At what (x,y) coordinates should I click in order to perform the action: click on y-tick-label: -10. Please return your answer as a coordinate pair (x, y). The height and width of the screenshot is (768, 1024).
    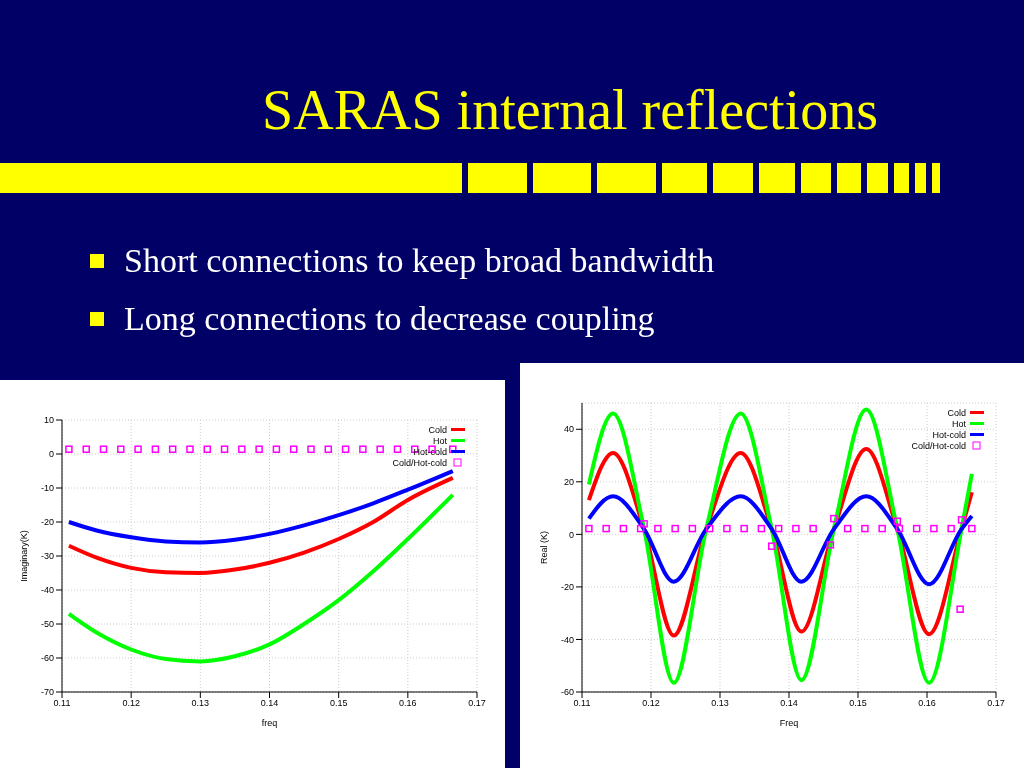
    Looking at the image, I should click on (47, 488).